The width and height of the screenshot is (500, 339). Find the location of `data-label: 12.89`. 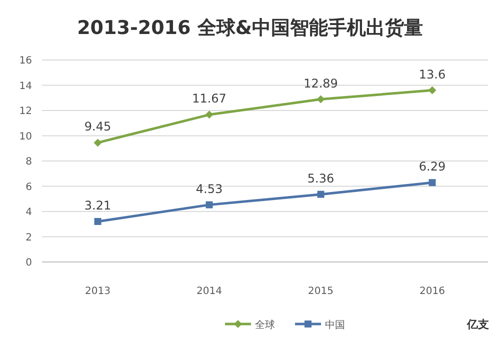

data-label: 12.89 is located at coordinates (321, 83).